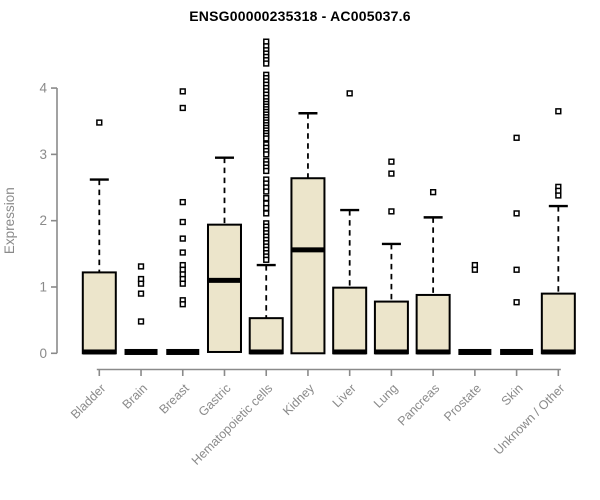  I want to click on x-category-label: Prostate, so click(462, 402).